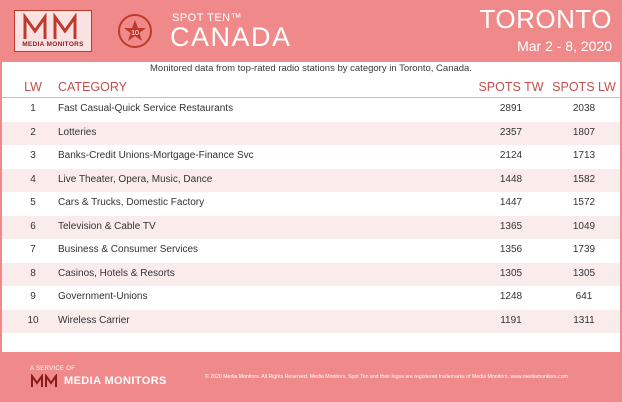 The height and width of the screenshot is (402, 622). I want to click on cell-spots-lw: 1739, so click(584, 249).